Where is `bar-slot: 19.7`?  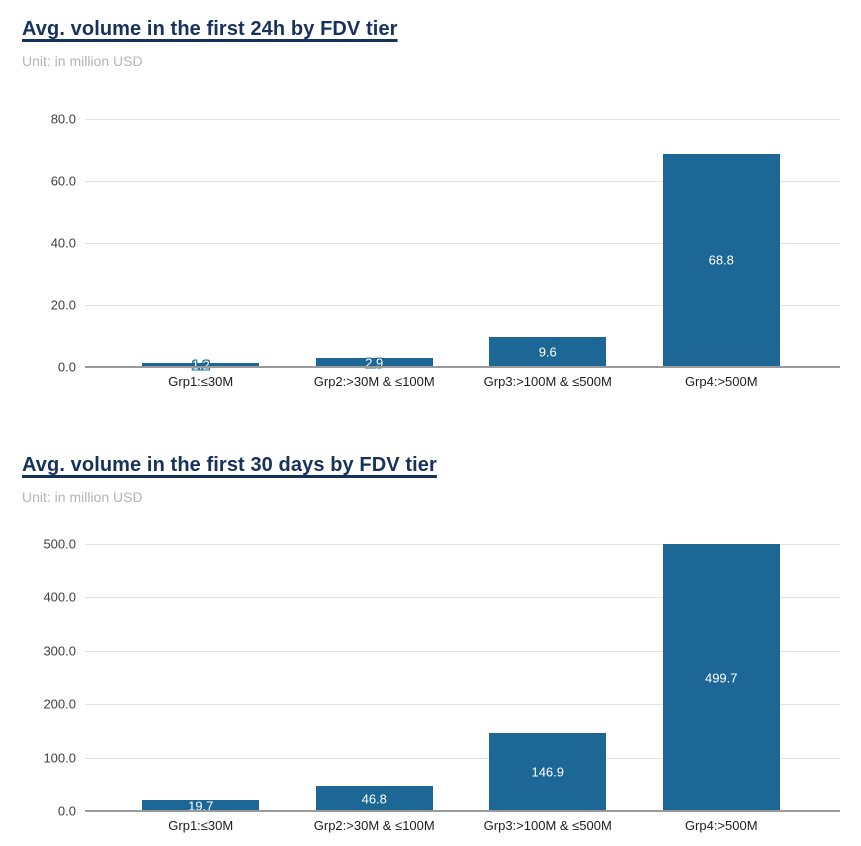 bar-slot: 19.7 is located at coordinates (201, 679).